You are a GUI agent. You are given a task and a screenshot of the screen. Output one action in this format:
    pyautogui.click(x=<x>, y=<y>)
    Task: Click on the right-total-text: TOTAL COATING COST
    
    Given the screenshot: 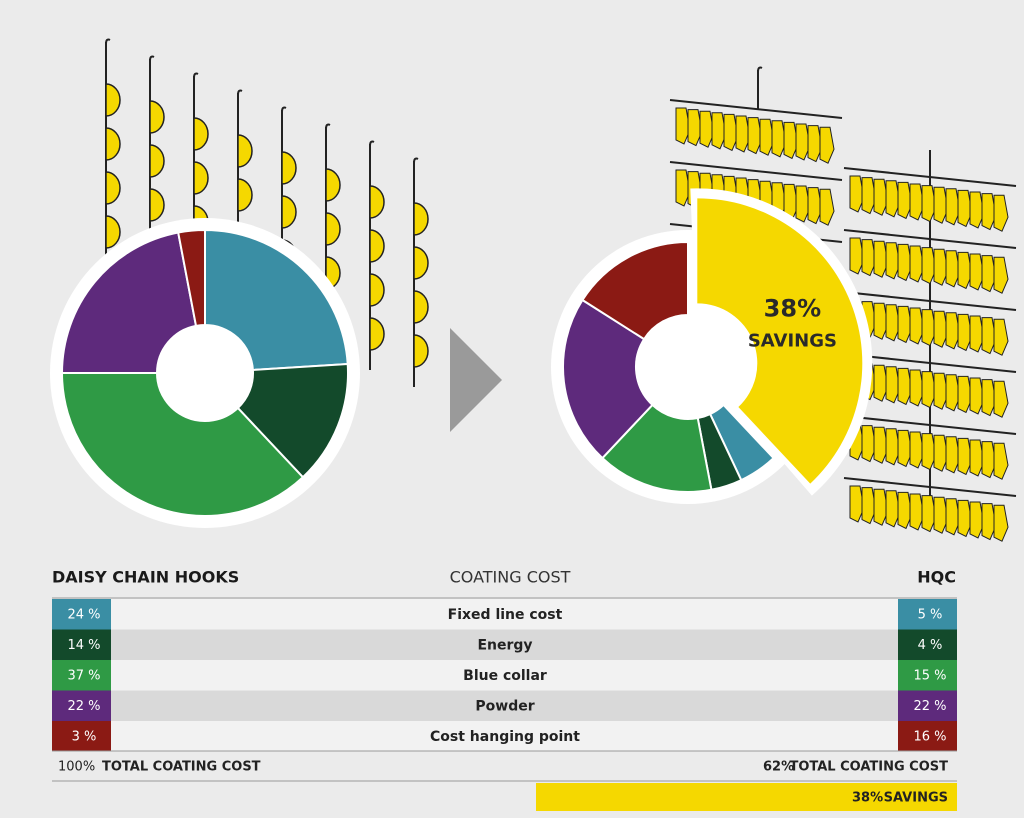 What is the action you would take?
    pyautogui.click(x=868, y=767)
    